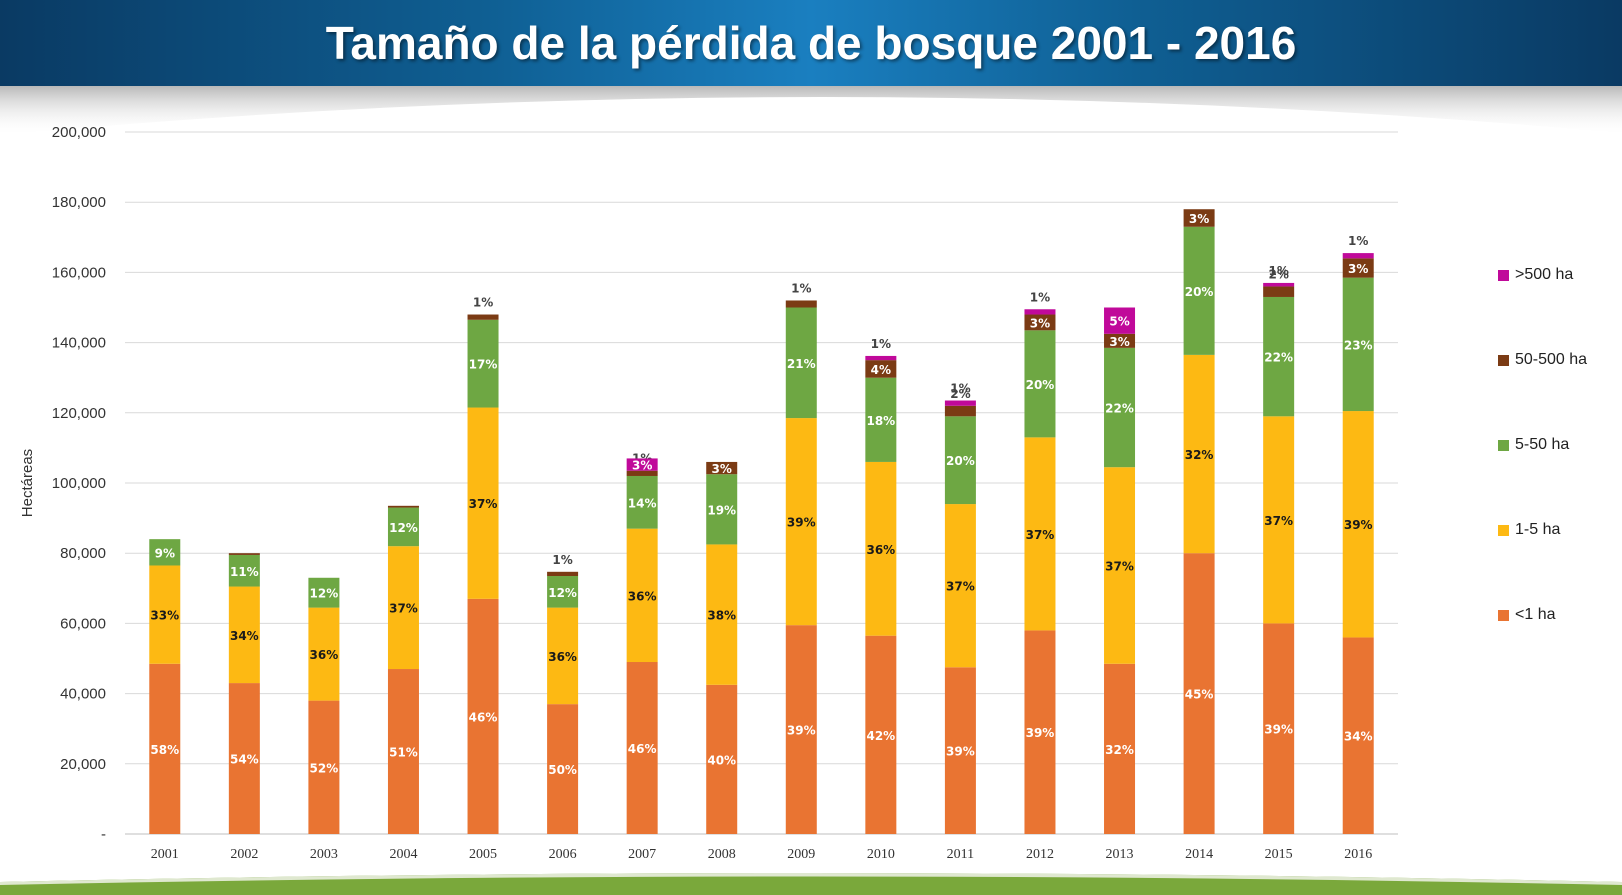 The height and width of the screenshot is (895, 1622). What do you see at coordinates (1542, 444) in the screenshot?
I see `legend-label: 5-50 ha` at bounding box center [1542, 444].